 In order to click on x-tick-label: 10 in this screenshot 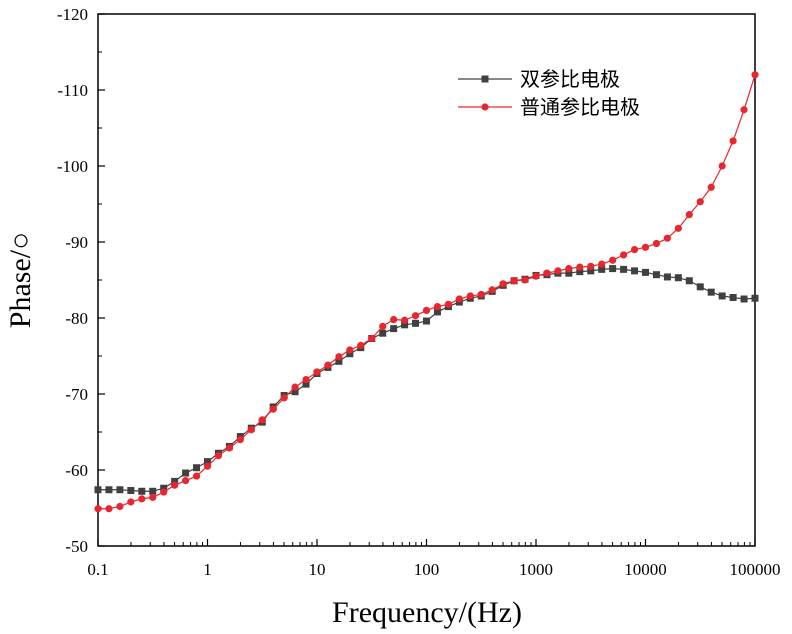, I will do `click(317, 569)`.